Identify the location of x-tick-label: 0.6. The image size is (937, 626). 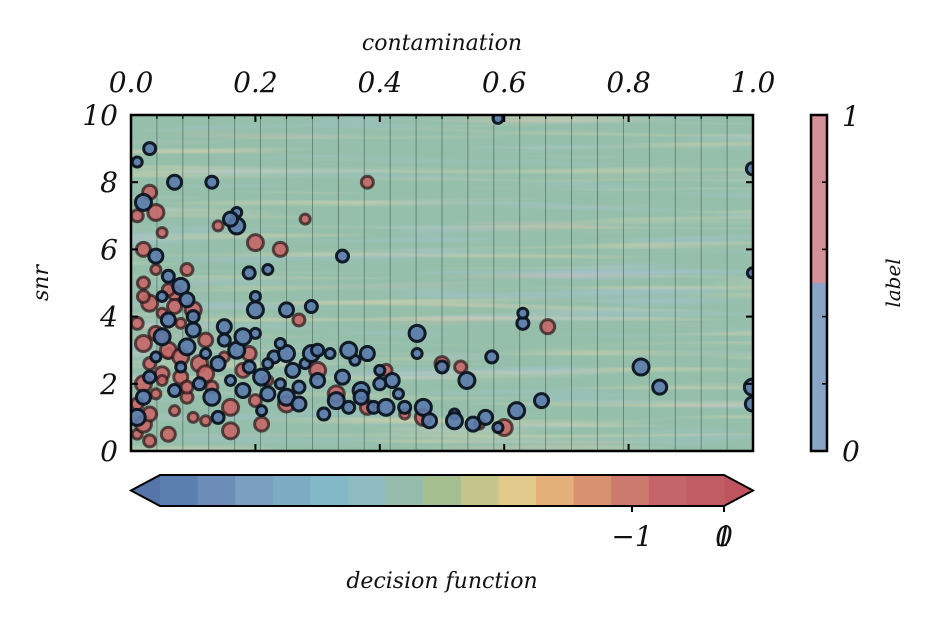
(504, 82).